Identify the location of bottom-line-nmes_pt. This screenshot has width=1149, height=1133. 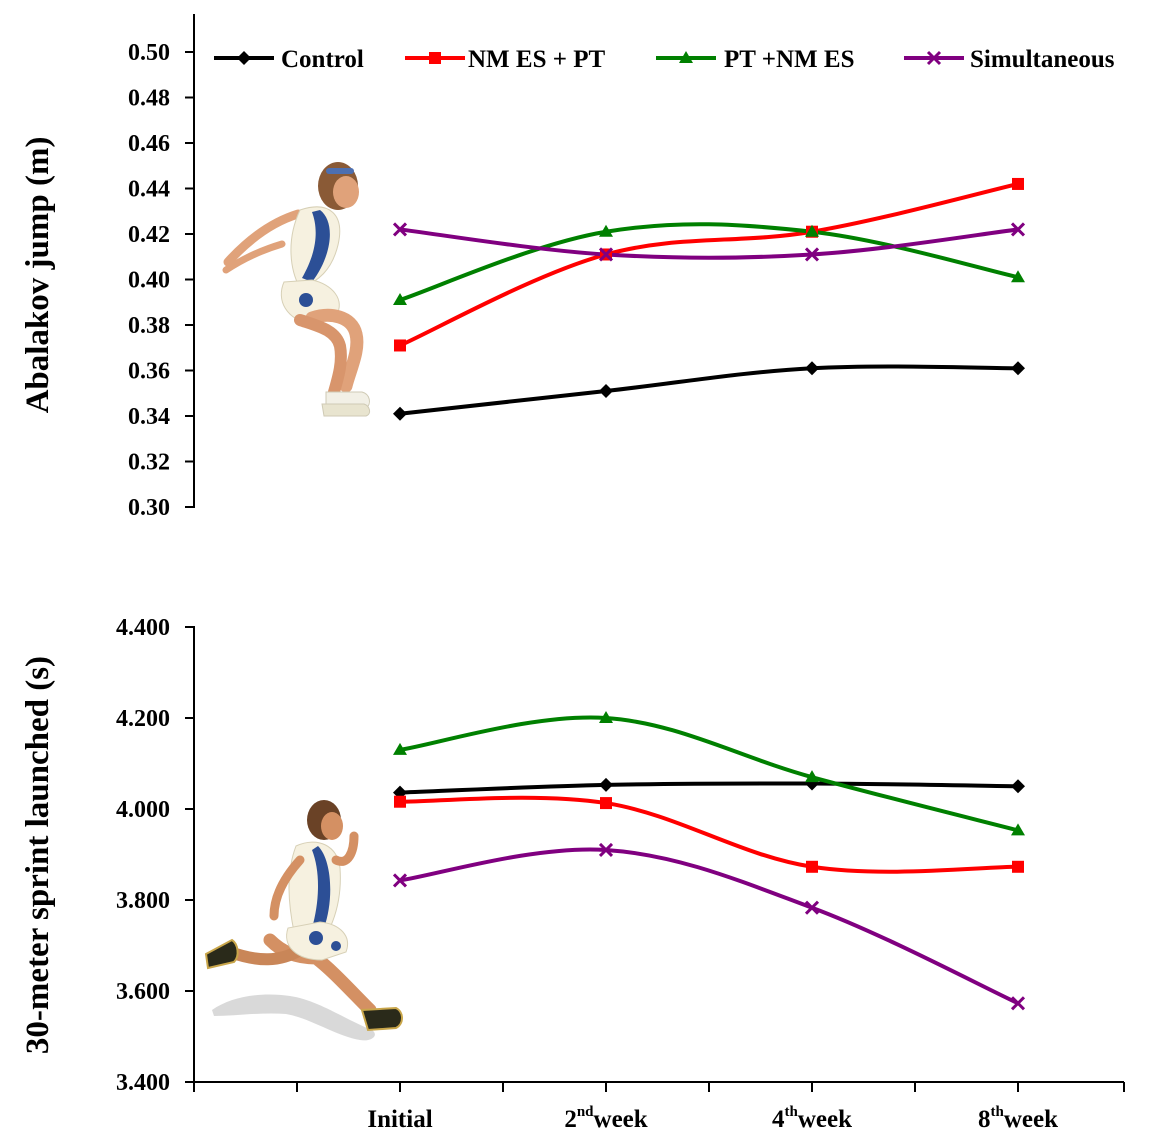
(709, 834).